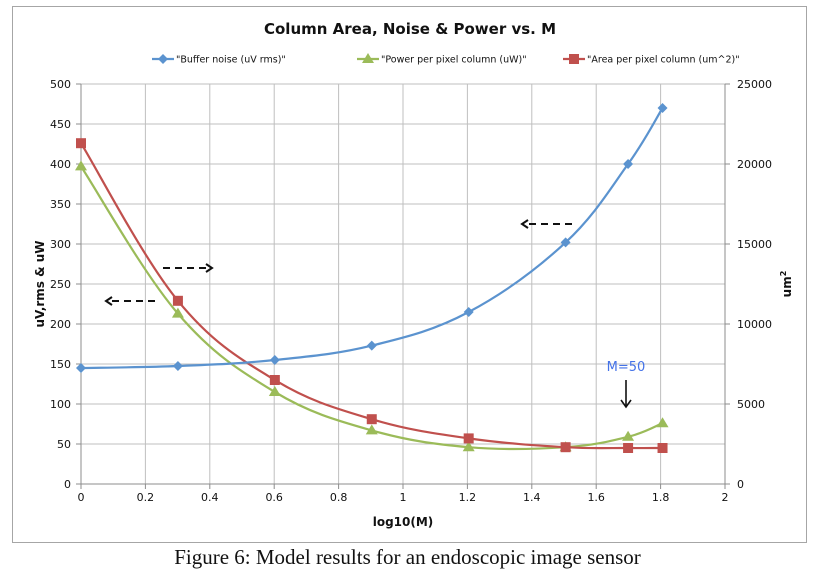  I want to click on x-tick-label: 1.4, so click(532, 497).